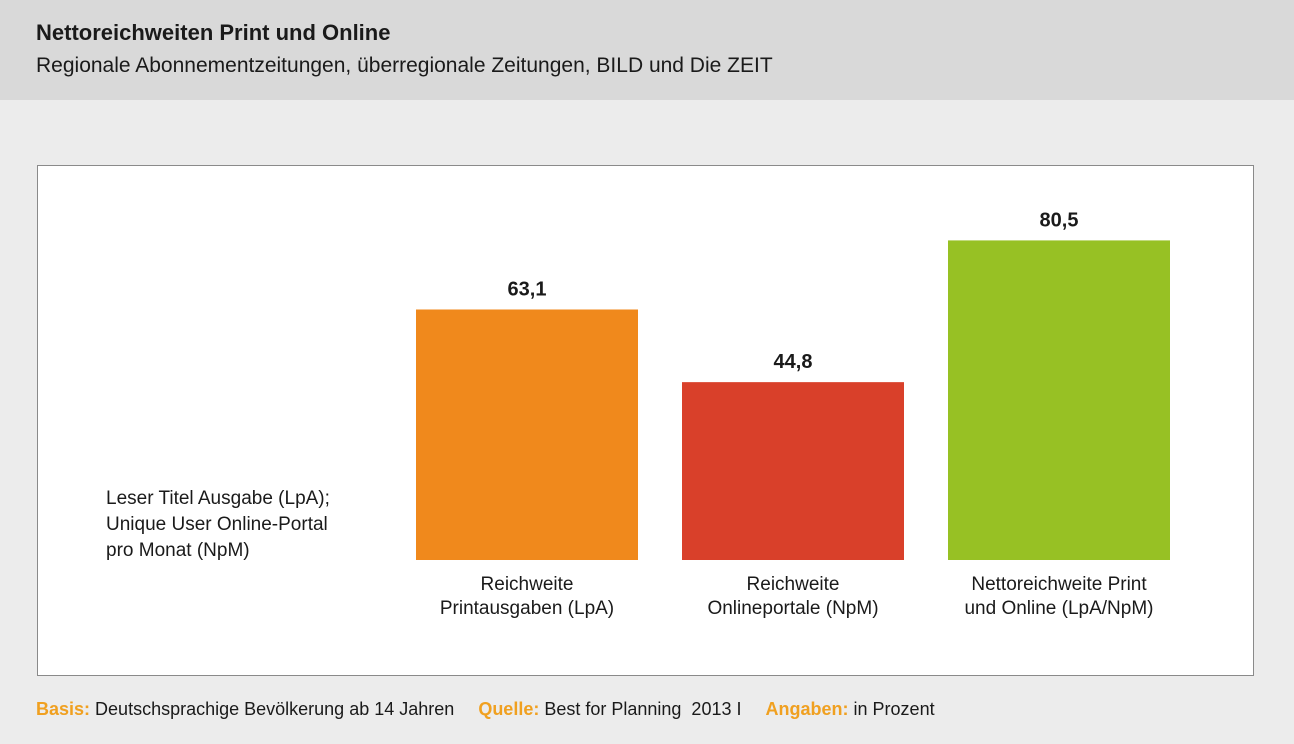 This screenshot has width=1294, height=744. Describe the element at coordinates (527, 289) in the screenshot. I see `bar-value-label-1: 63,1` at that location.